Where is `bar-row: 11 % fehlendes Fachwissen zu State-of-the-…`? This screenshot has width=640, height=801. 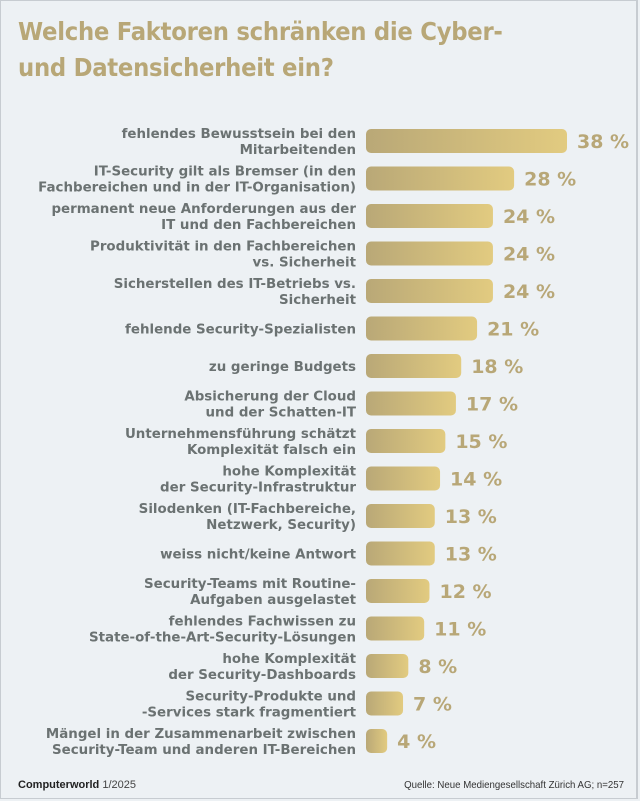
bar-row: 11 % fehlendes Fachwissen zu State-of-the-… is located at coordinates (287, 630).